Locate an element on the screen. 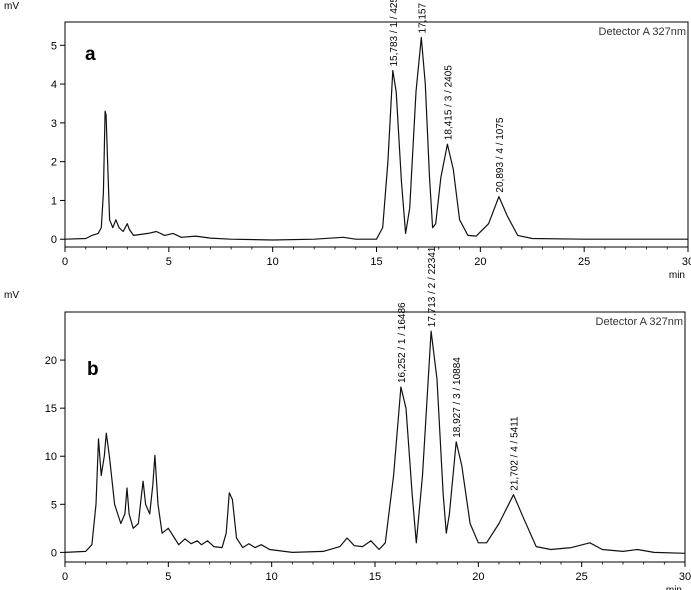 Image resolution: width=691 pixels, height=590 pixels. y-tick-label: 15 is located at coordinates (51, 409).